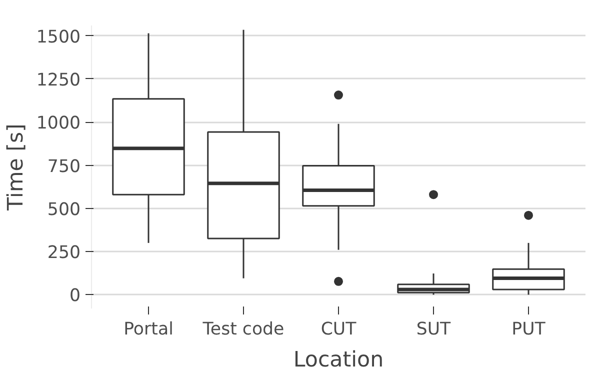 This screenshot has width=600, height=375. Describe the element at coordinates (58, 37) in the screenshot. I see `y-tick-label: 1500` at that location.